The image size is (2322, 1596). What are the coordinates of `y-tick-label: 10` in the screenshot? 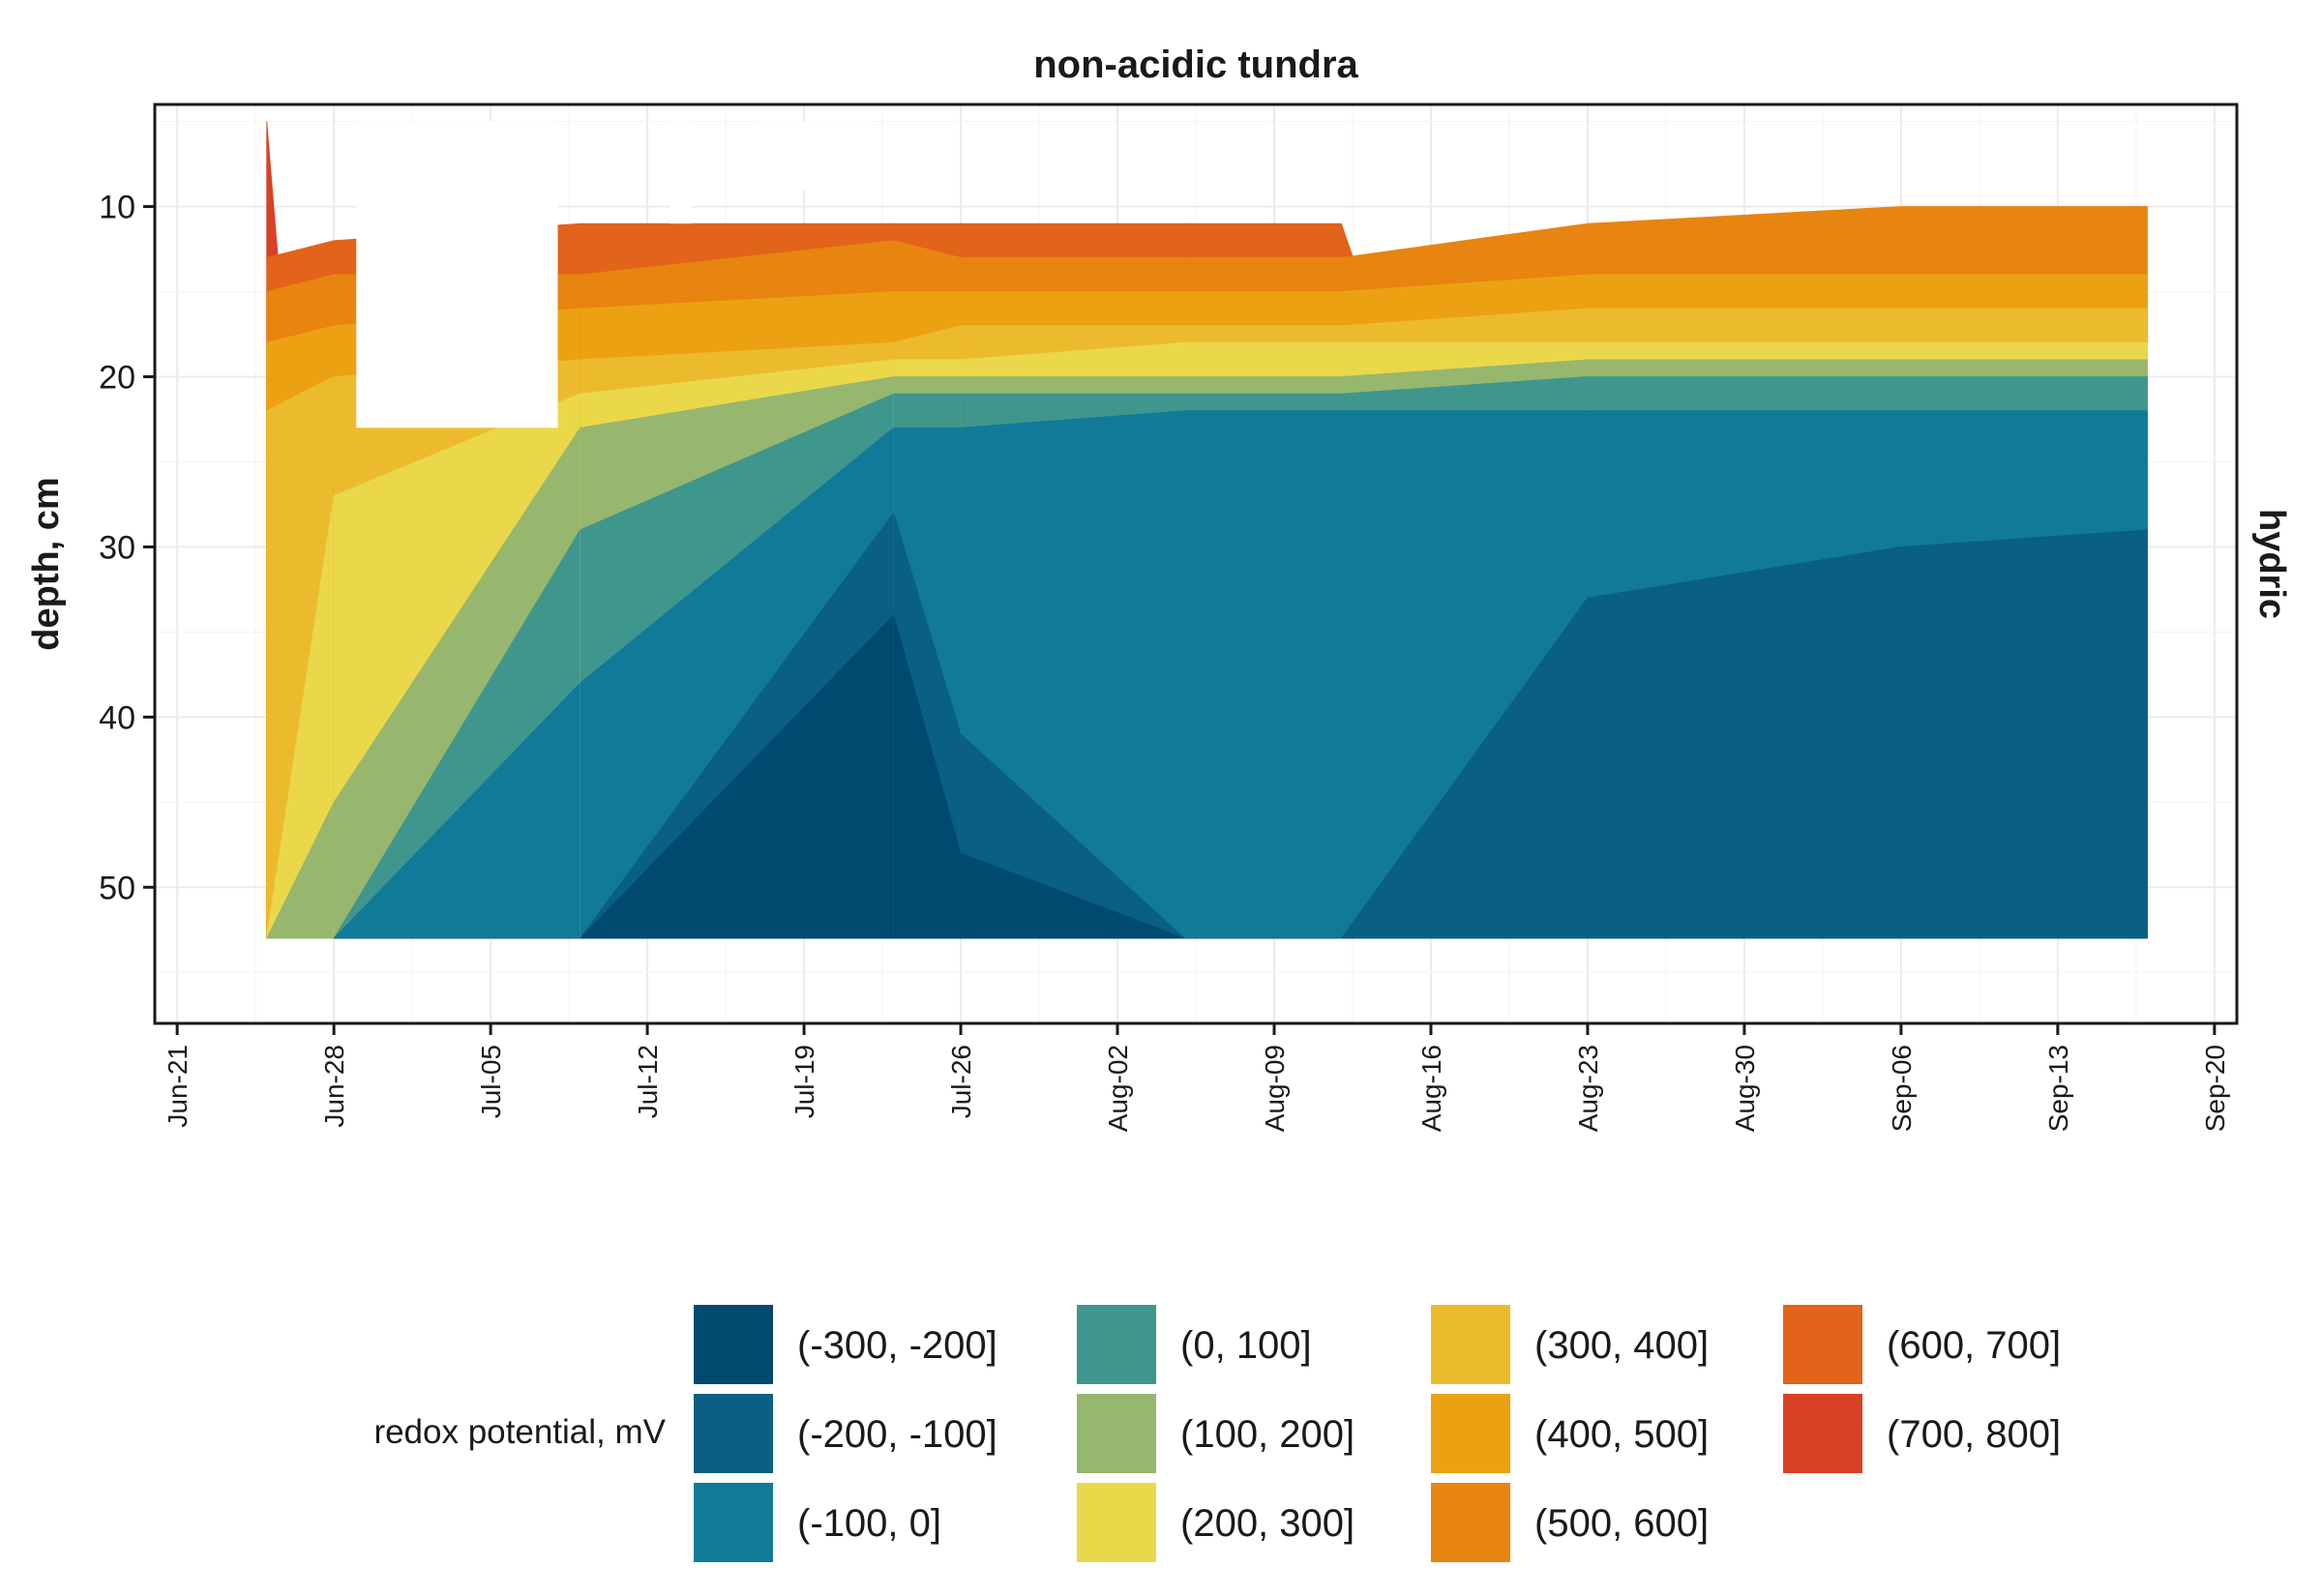 It's located at (117, 208).